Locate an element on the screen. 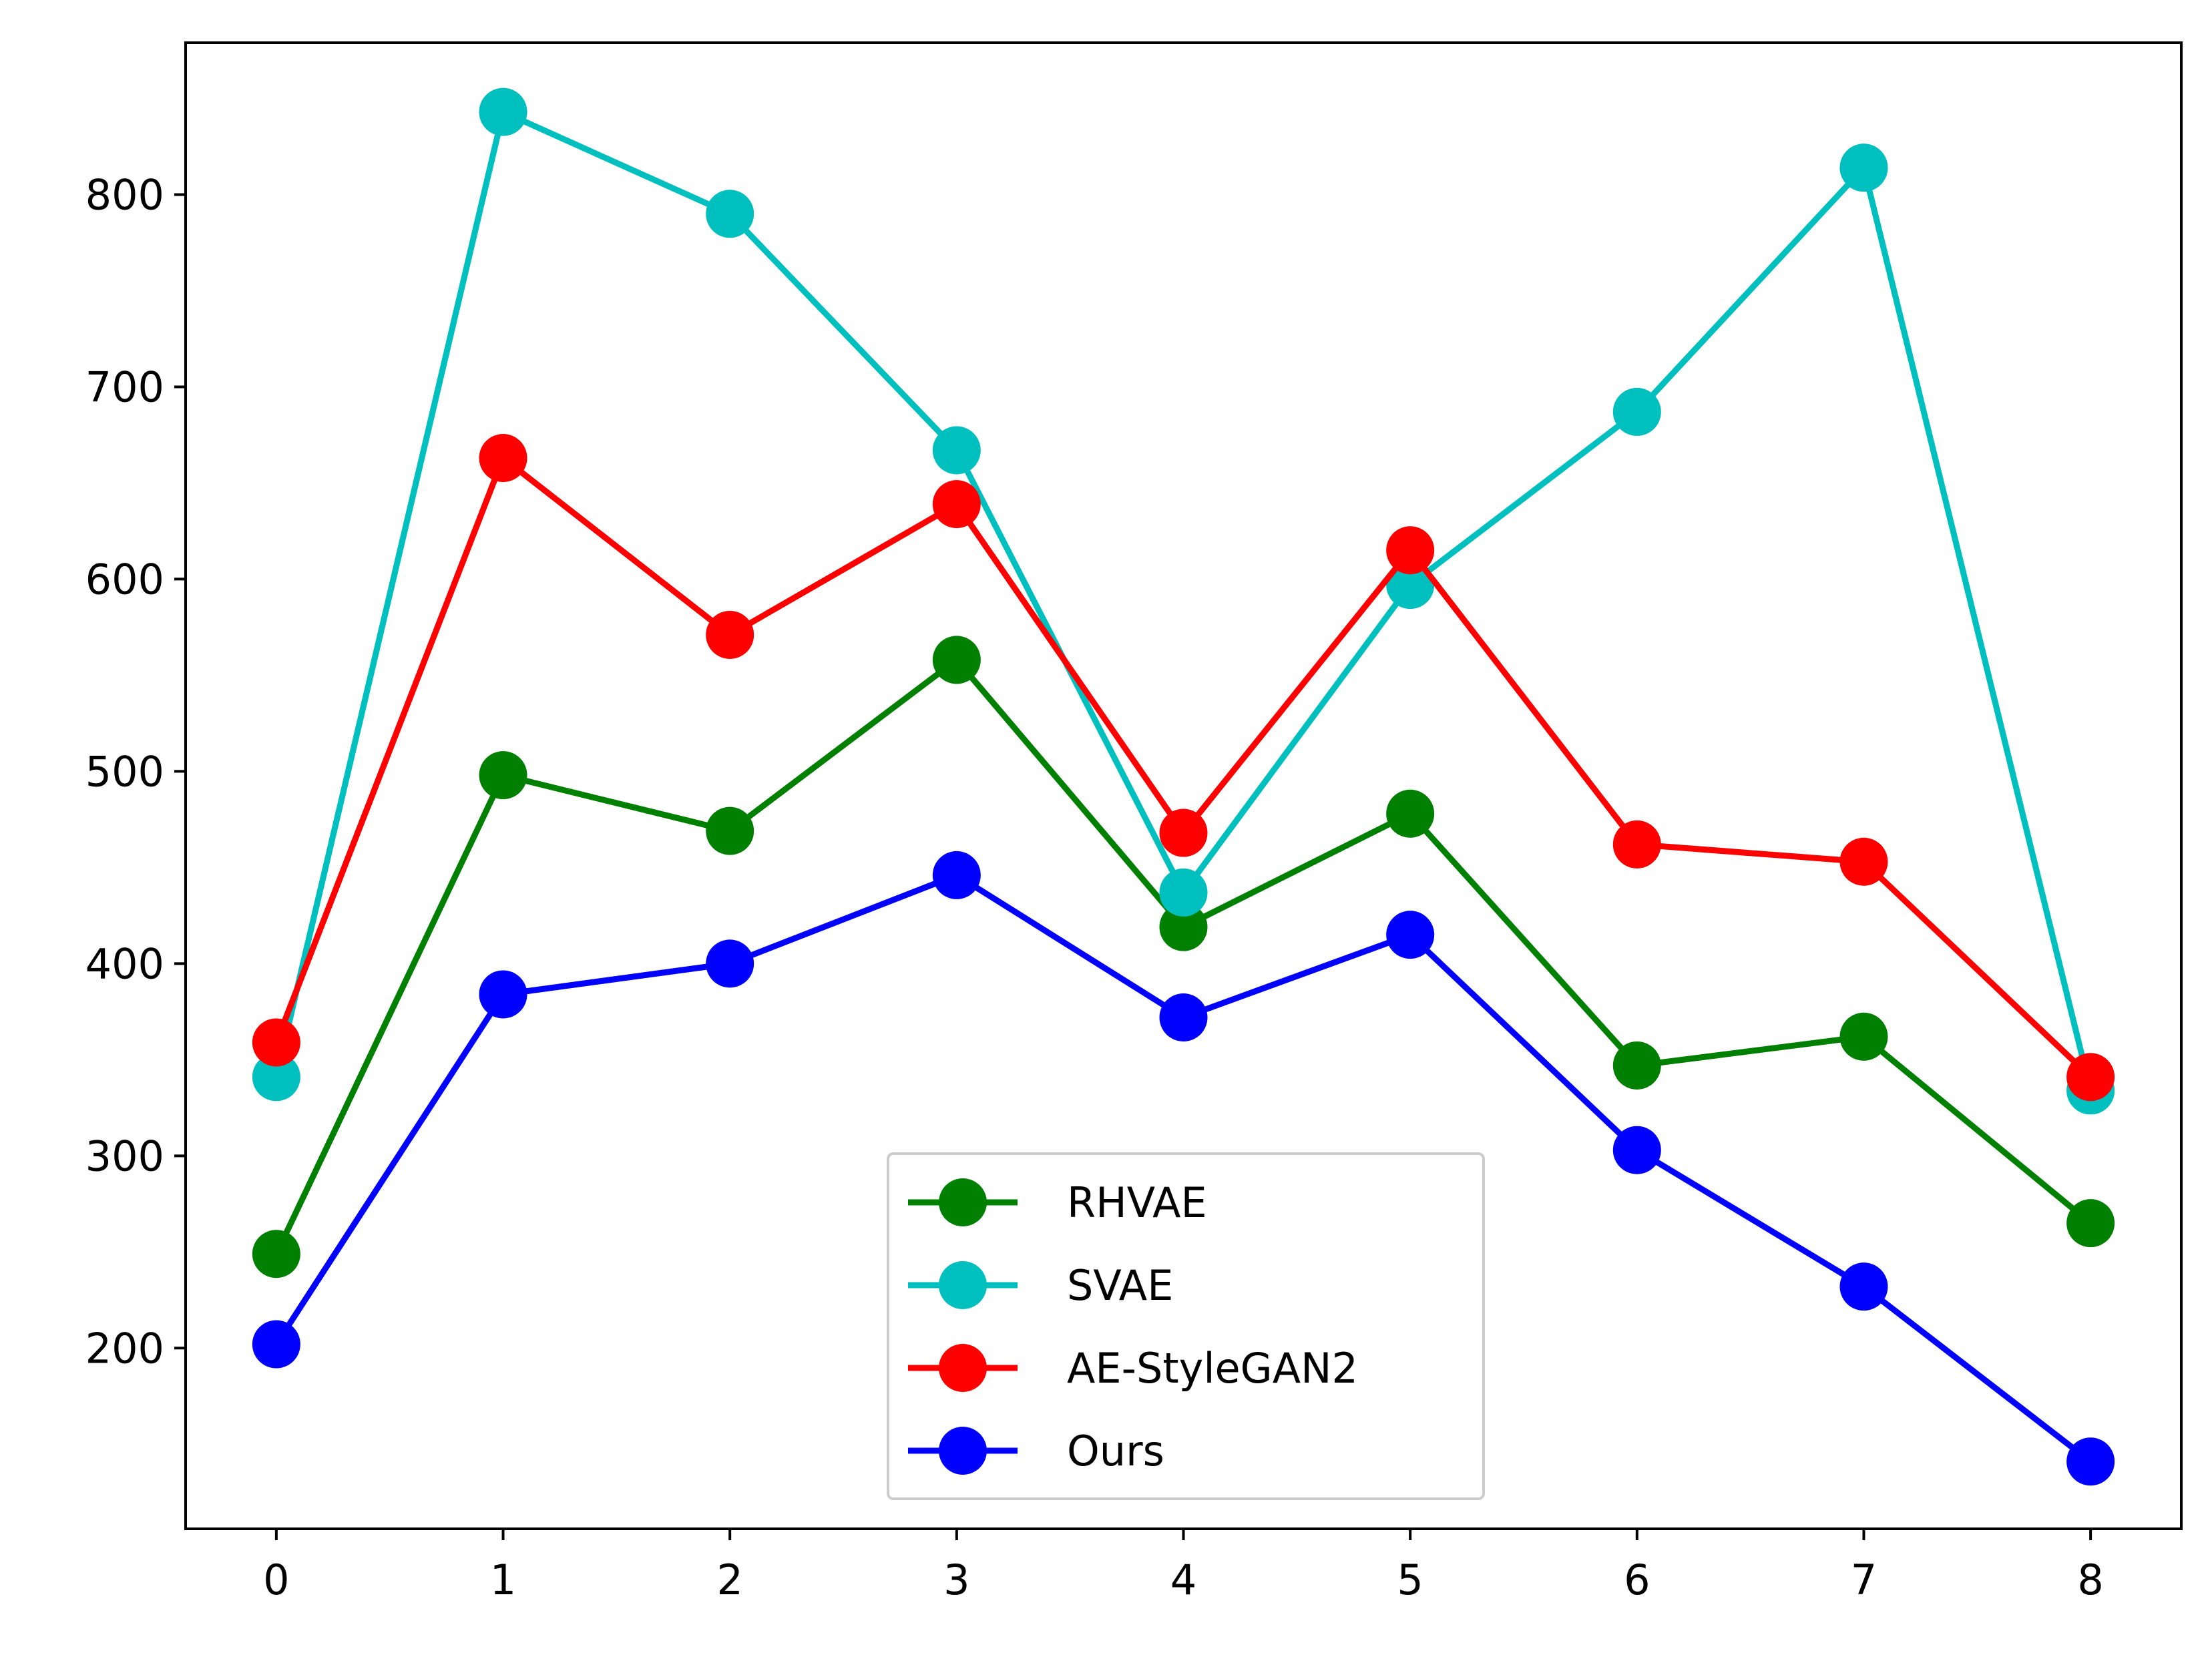 This screenshot has width=2212, height=1653. legend-label: Ours is located at coordinates (1115, 1451).